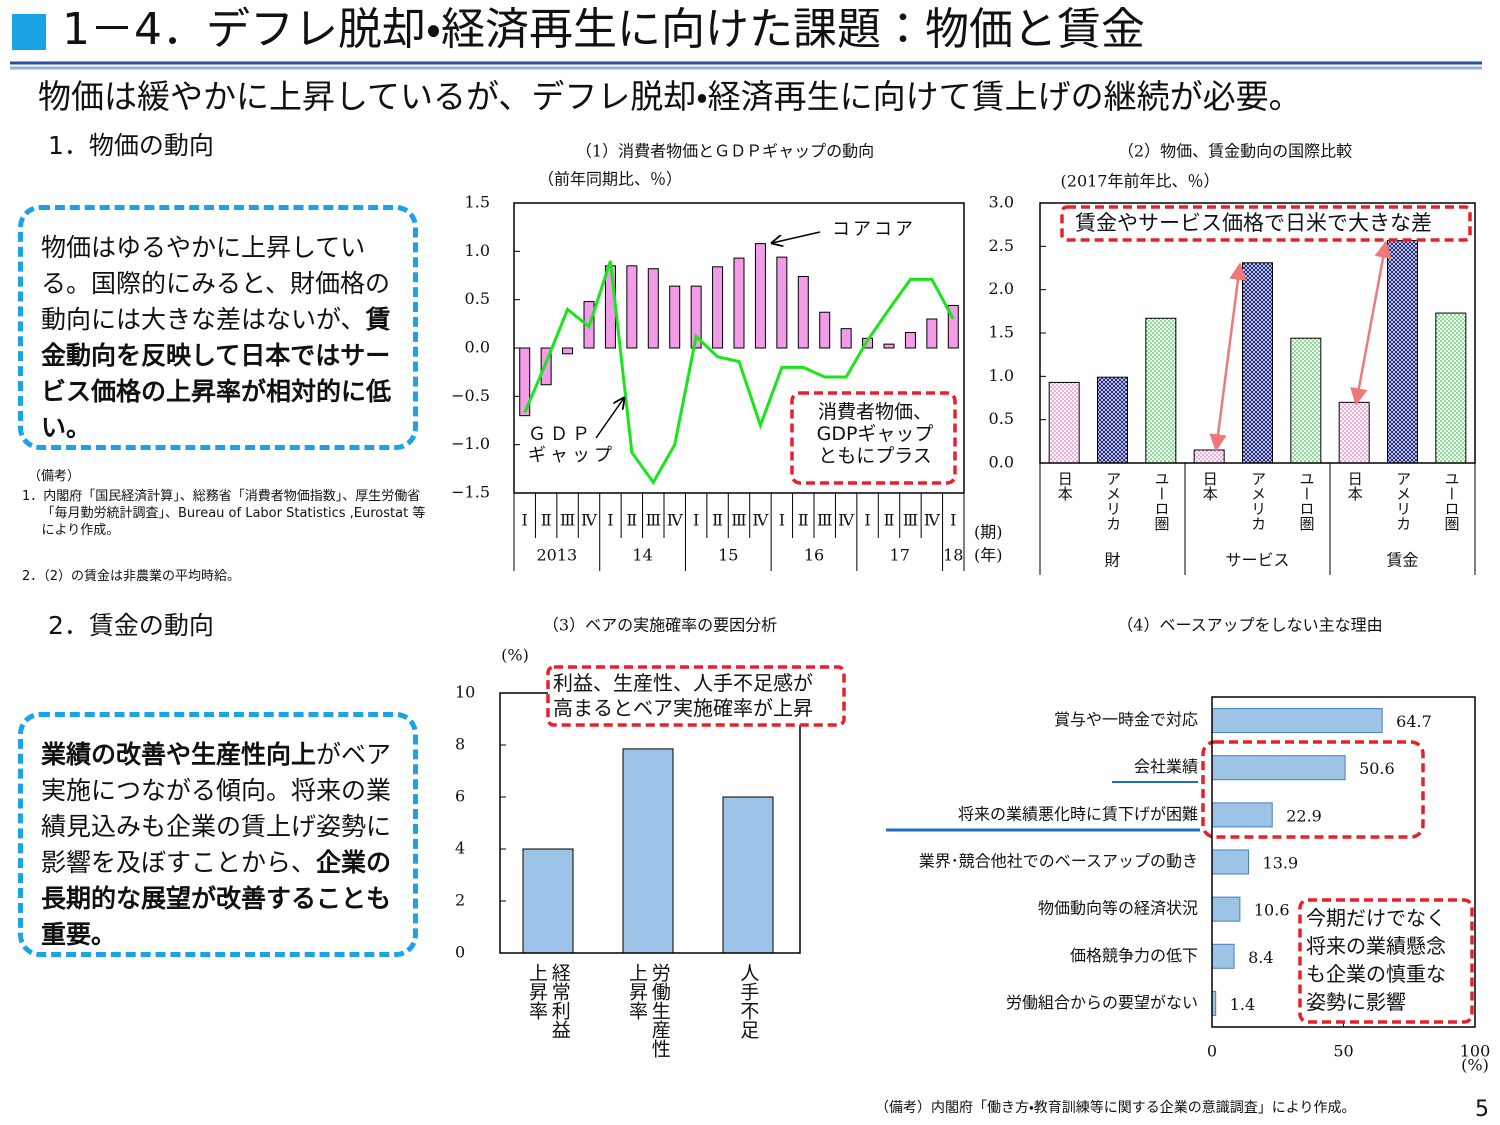 This screenshot has width=1500, height=1125. What do you see at coordinates (683, 695) in the screenshot?
I see `annotation: 利益、生産性、人手不足感が 高まるとベア実施確率が上昇` at bounding box center [683, 695].